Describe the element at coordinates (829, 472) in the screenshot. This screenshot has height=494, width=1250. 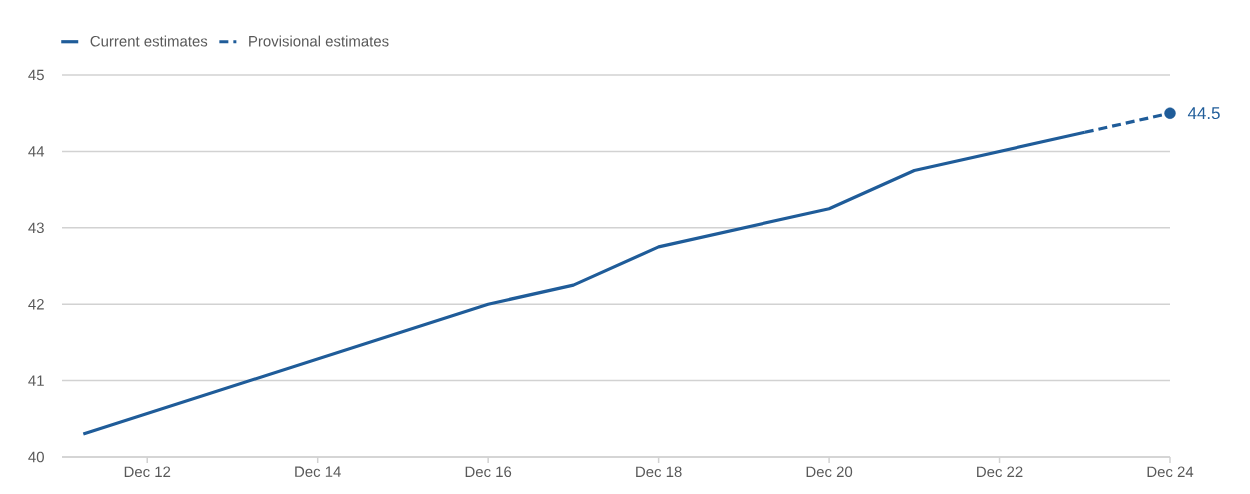
I see `x-tick-label: Dec 20` at that location.